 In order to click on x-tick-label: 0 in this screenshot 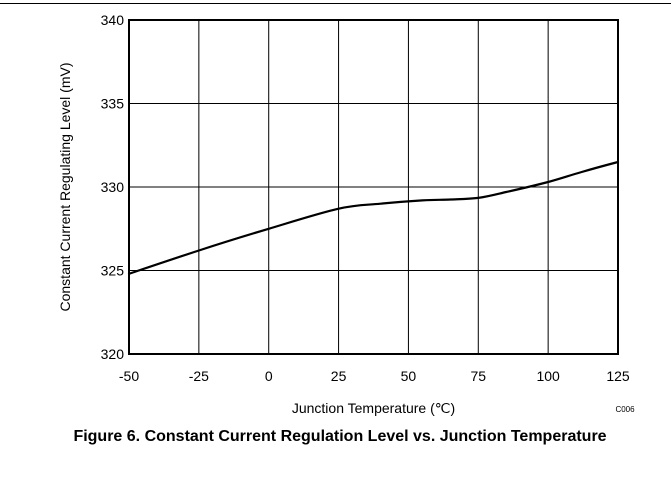, I will do `click(269, 376)`.